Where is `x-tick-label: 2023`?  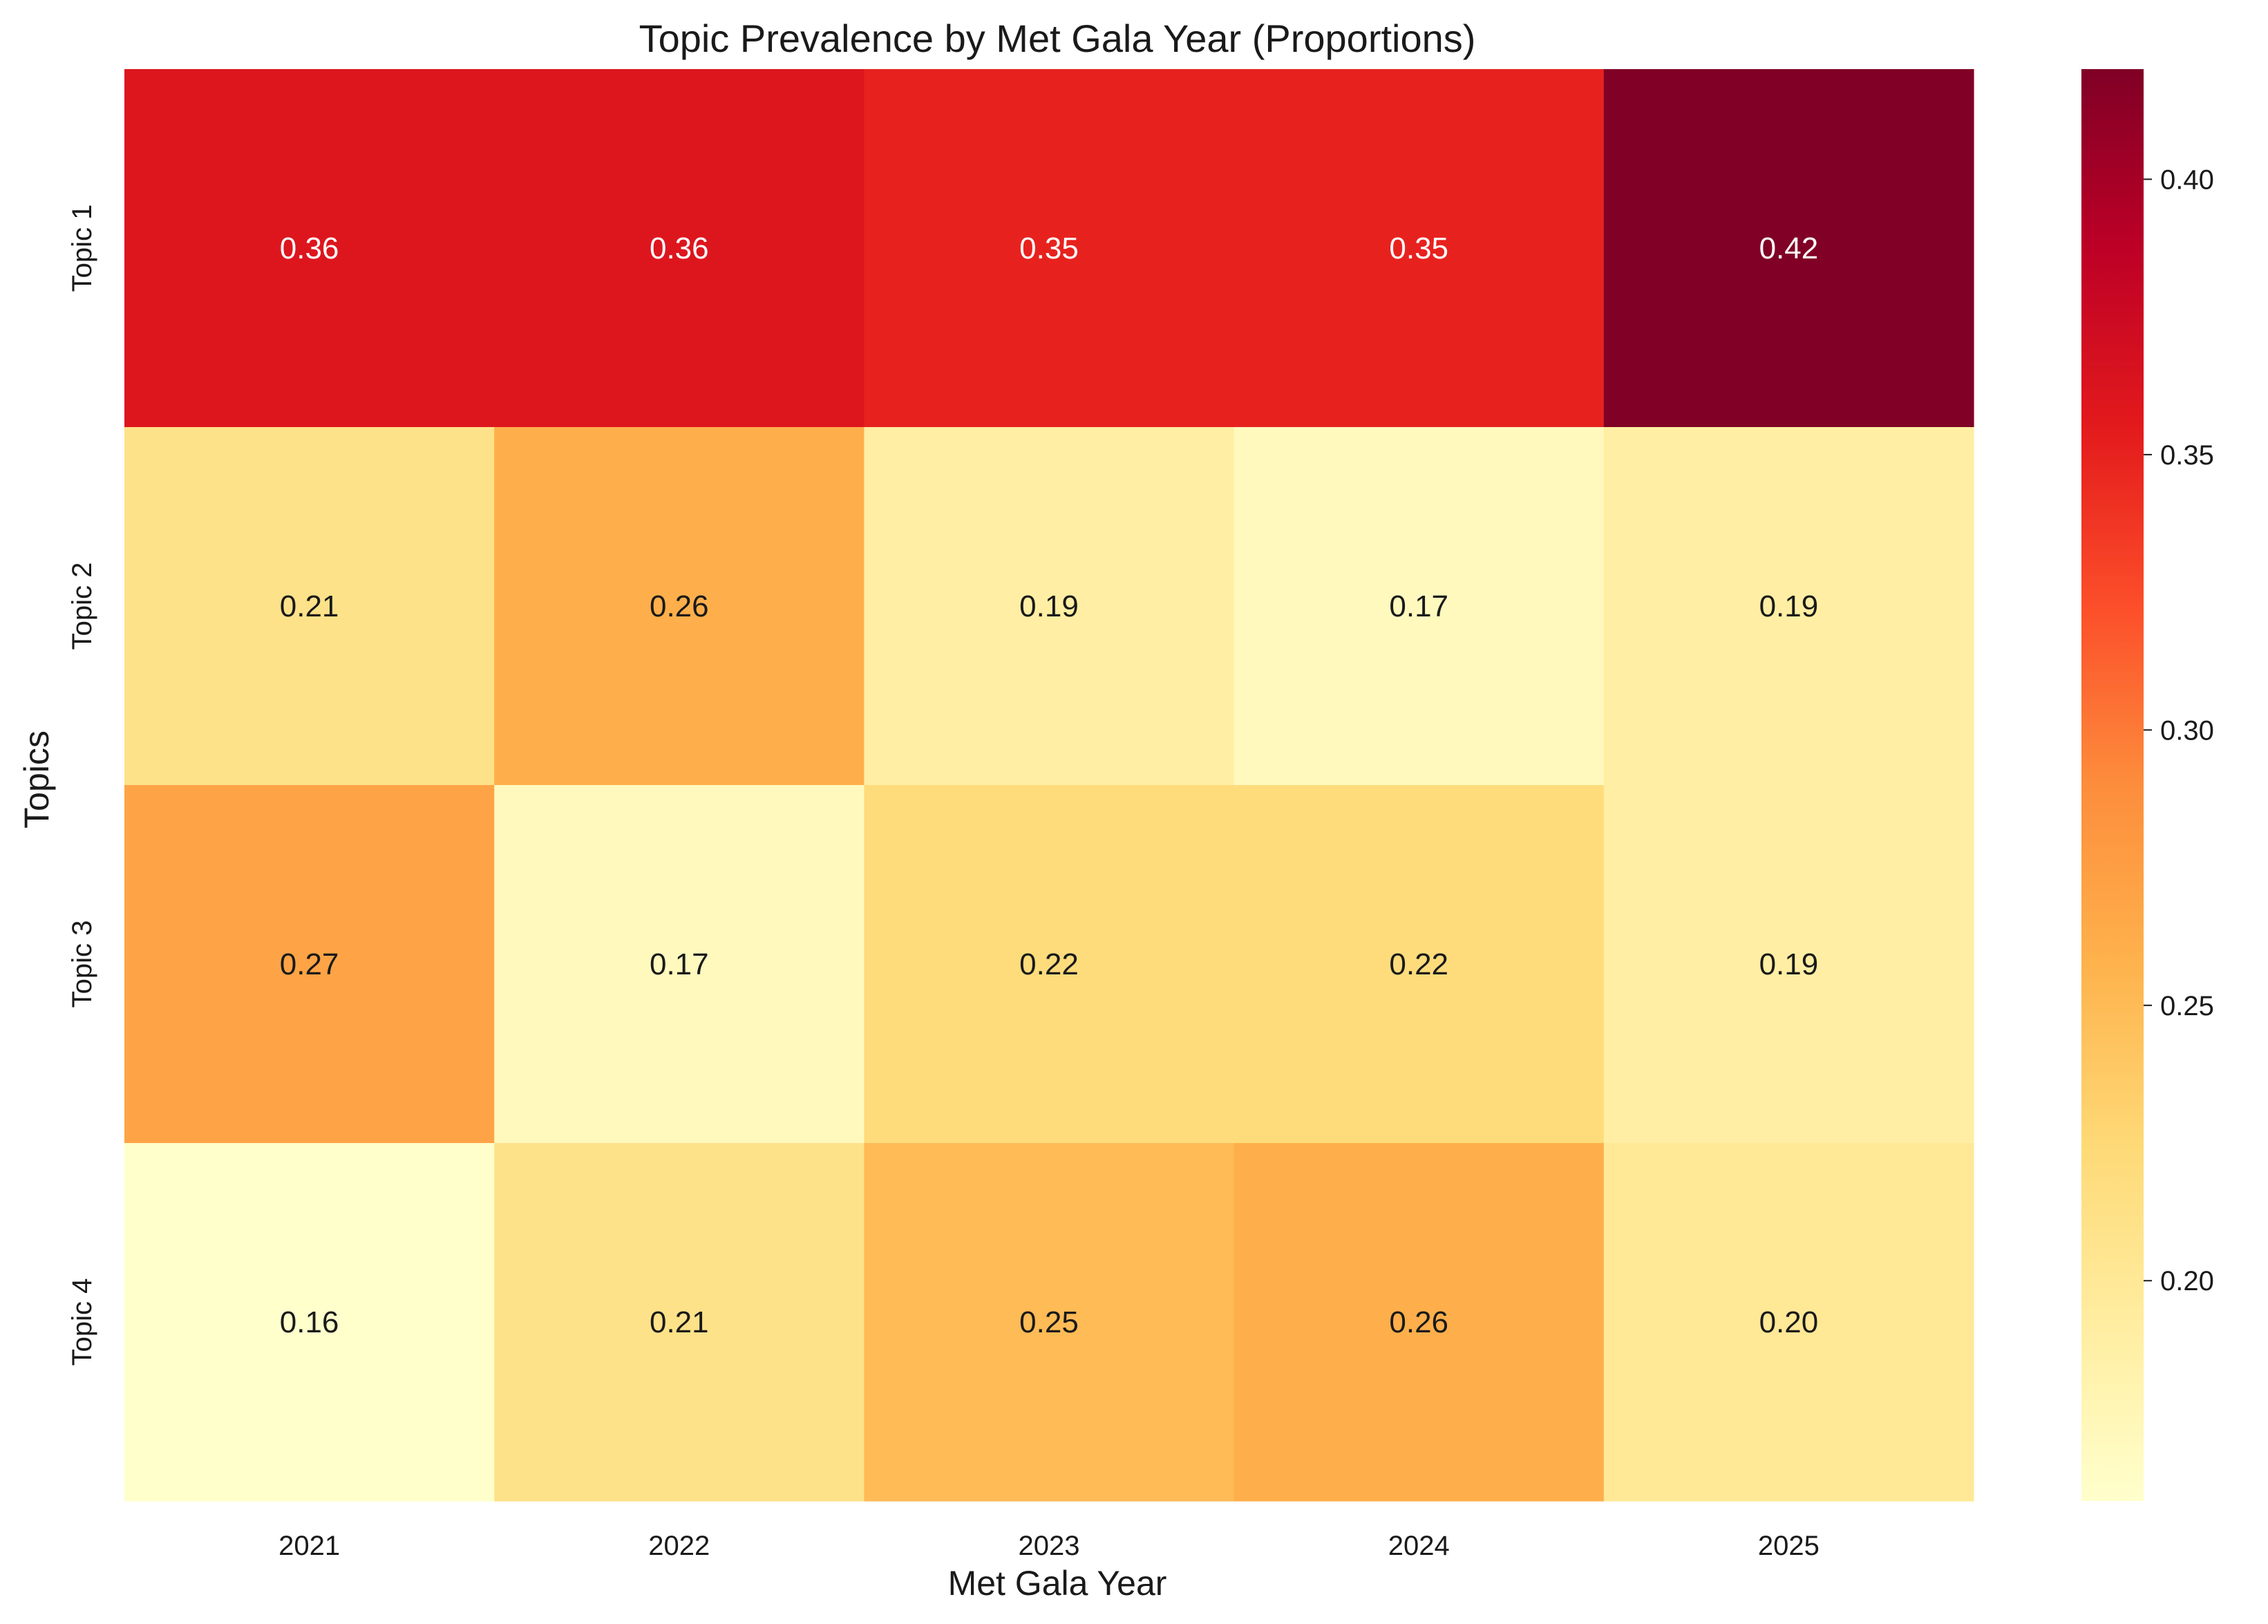
x-tick-label: 2023 is located at coordinates (1049, 1546).